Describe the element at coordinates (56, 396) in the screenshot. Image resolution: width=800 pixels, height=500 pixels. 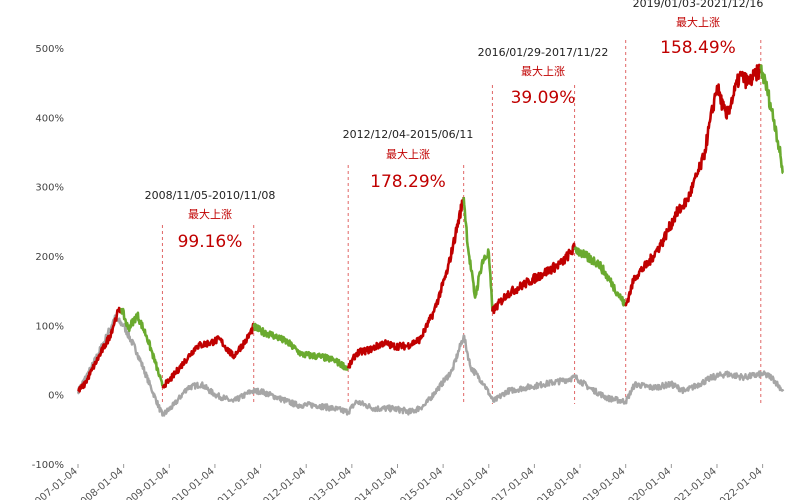
I see `y-tick-label: 0%` at that location.